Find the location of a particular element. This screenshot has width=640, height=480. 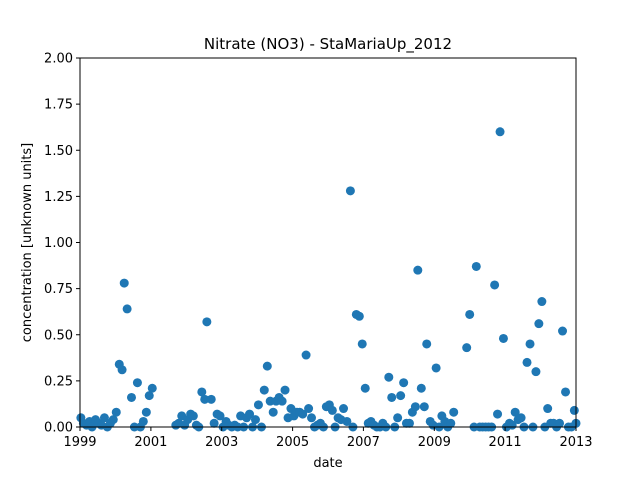

x-tick-label: 2005 is located at coordinates (292, 442).